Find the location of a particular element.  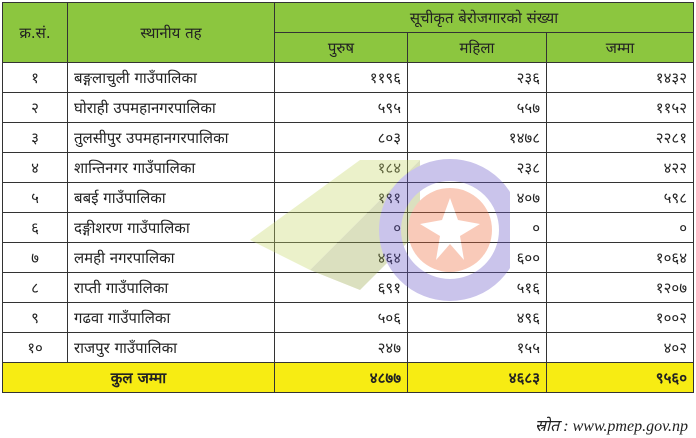

row-female: २३८ is located at coordinates (477, 167).